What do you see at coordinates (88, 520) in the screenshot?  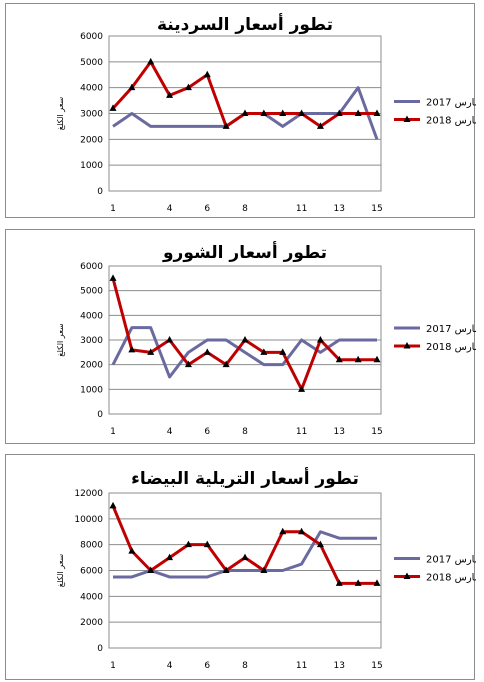 I see `y-tick-label: 10000` at bounding box center [88, 520].